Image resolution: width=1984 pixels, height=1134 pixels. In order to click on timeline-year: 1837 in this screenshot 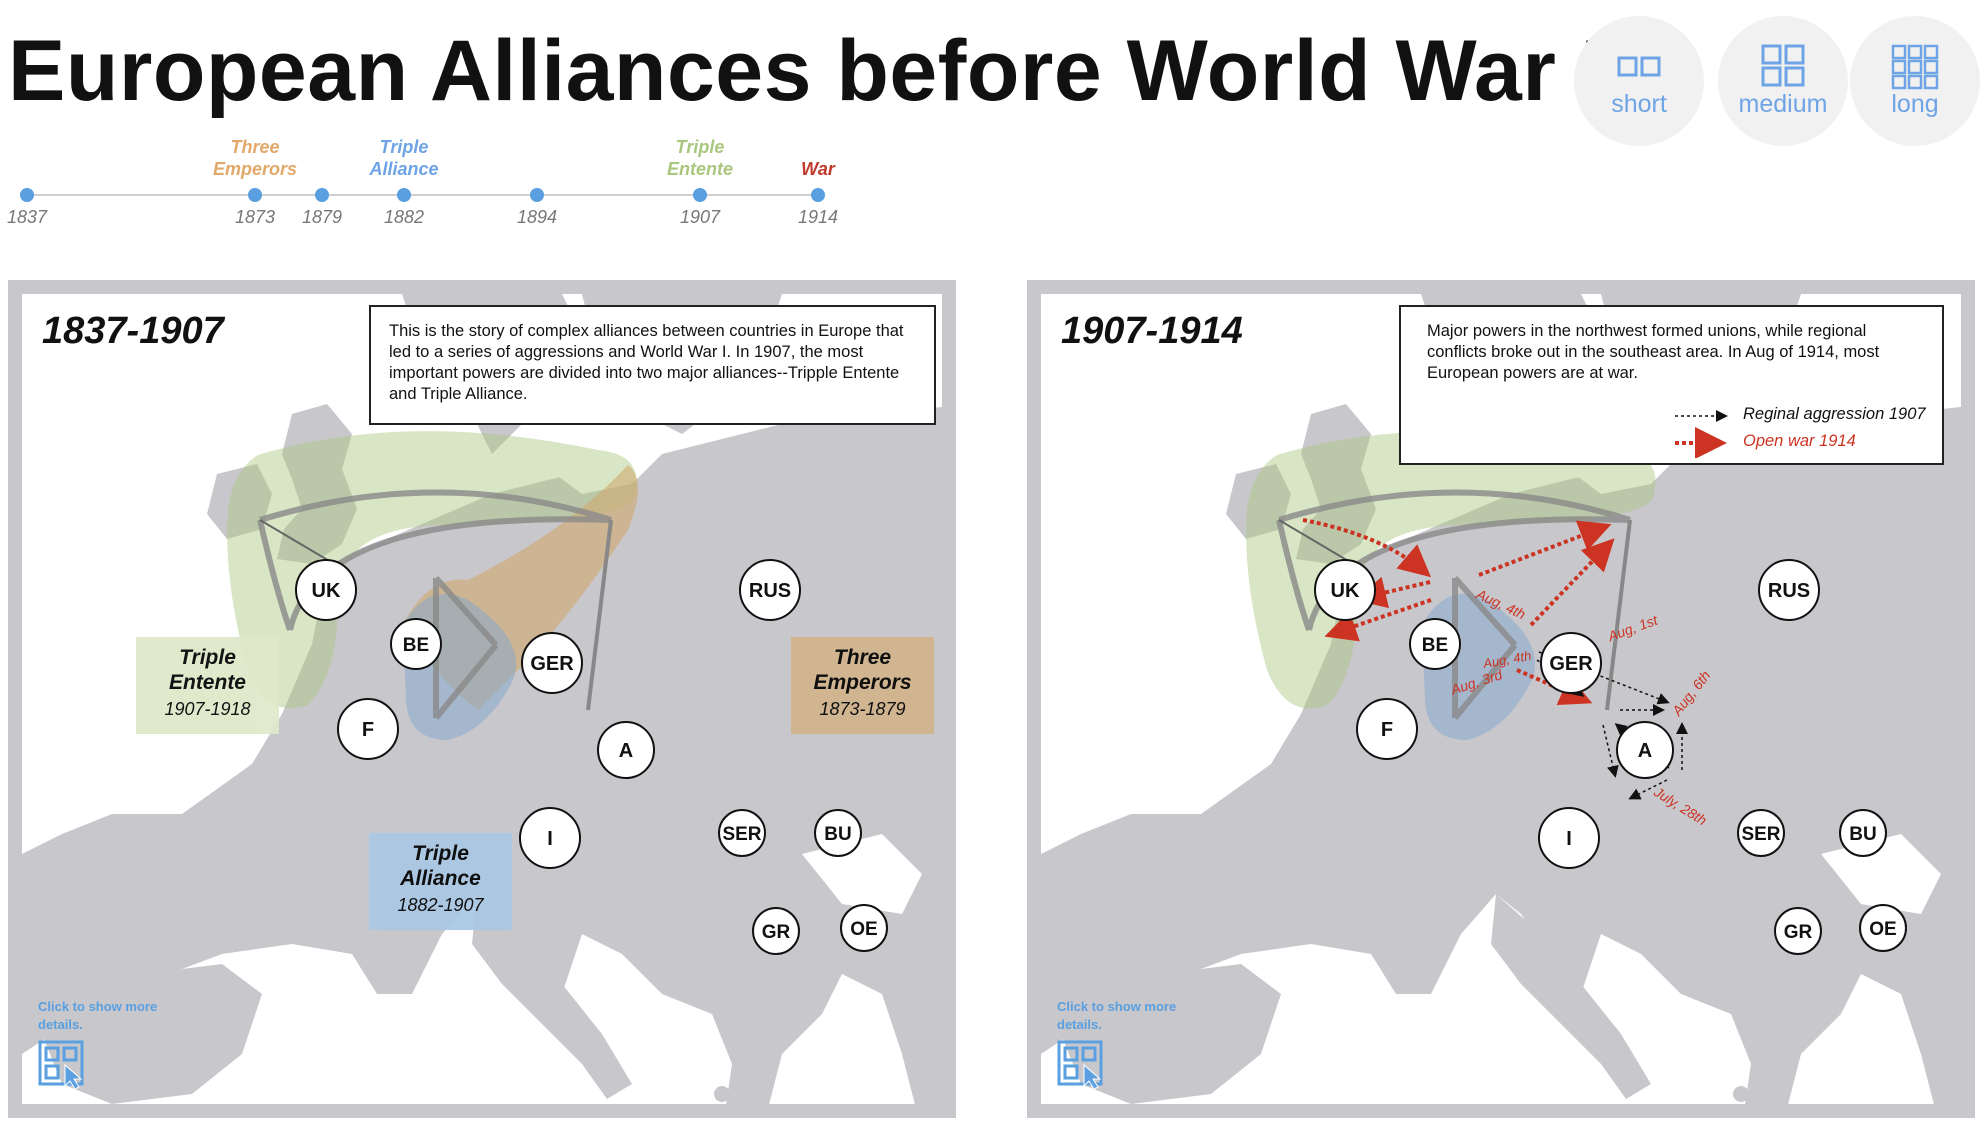, I will do `click(27, 217)`.